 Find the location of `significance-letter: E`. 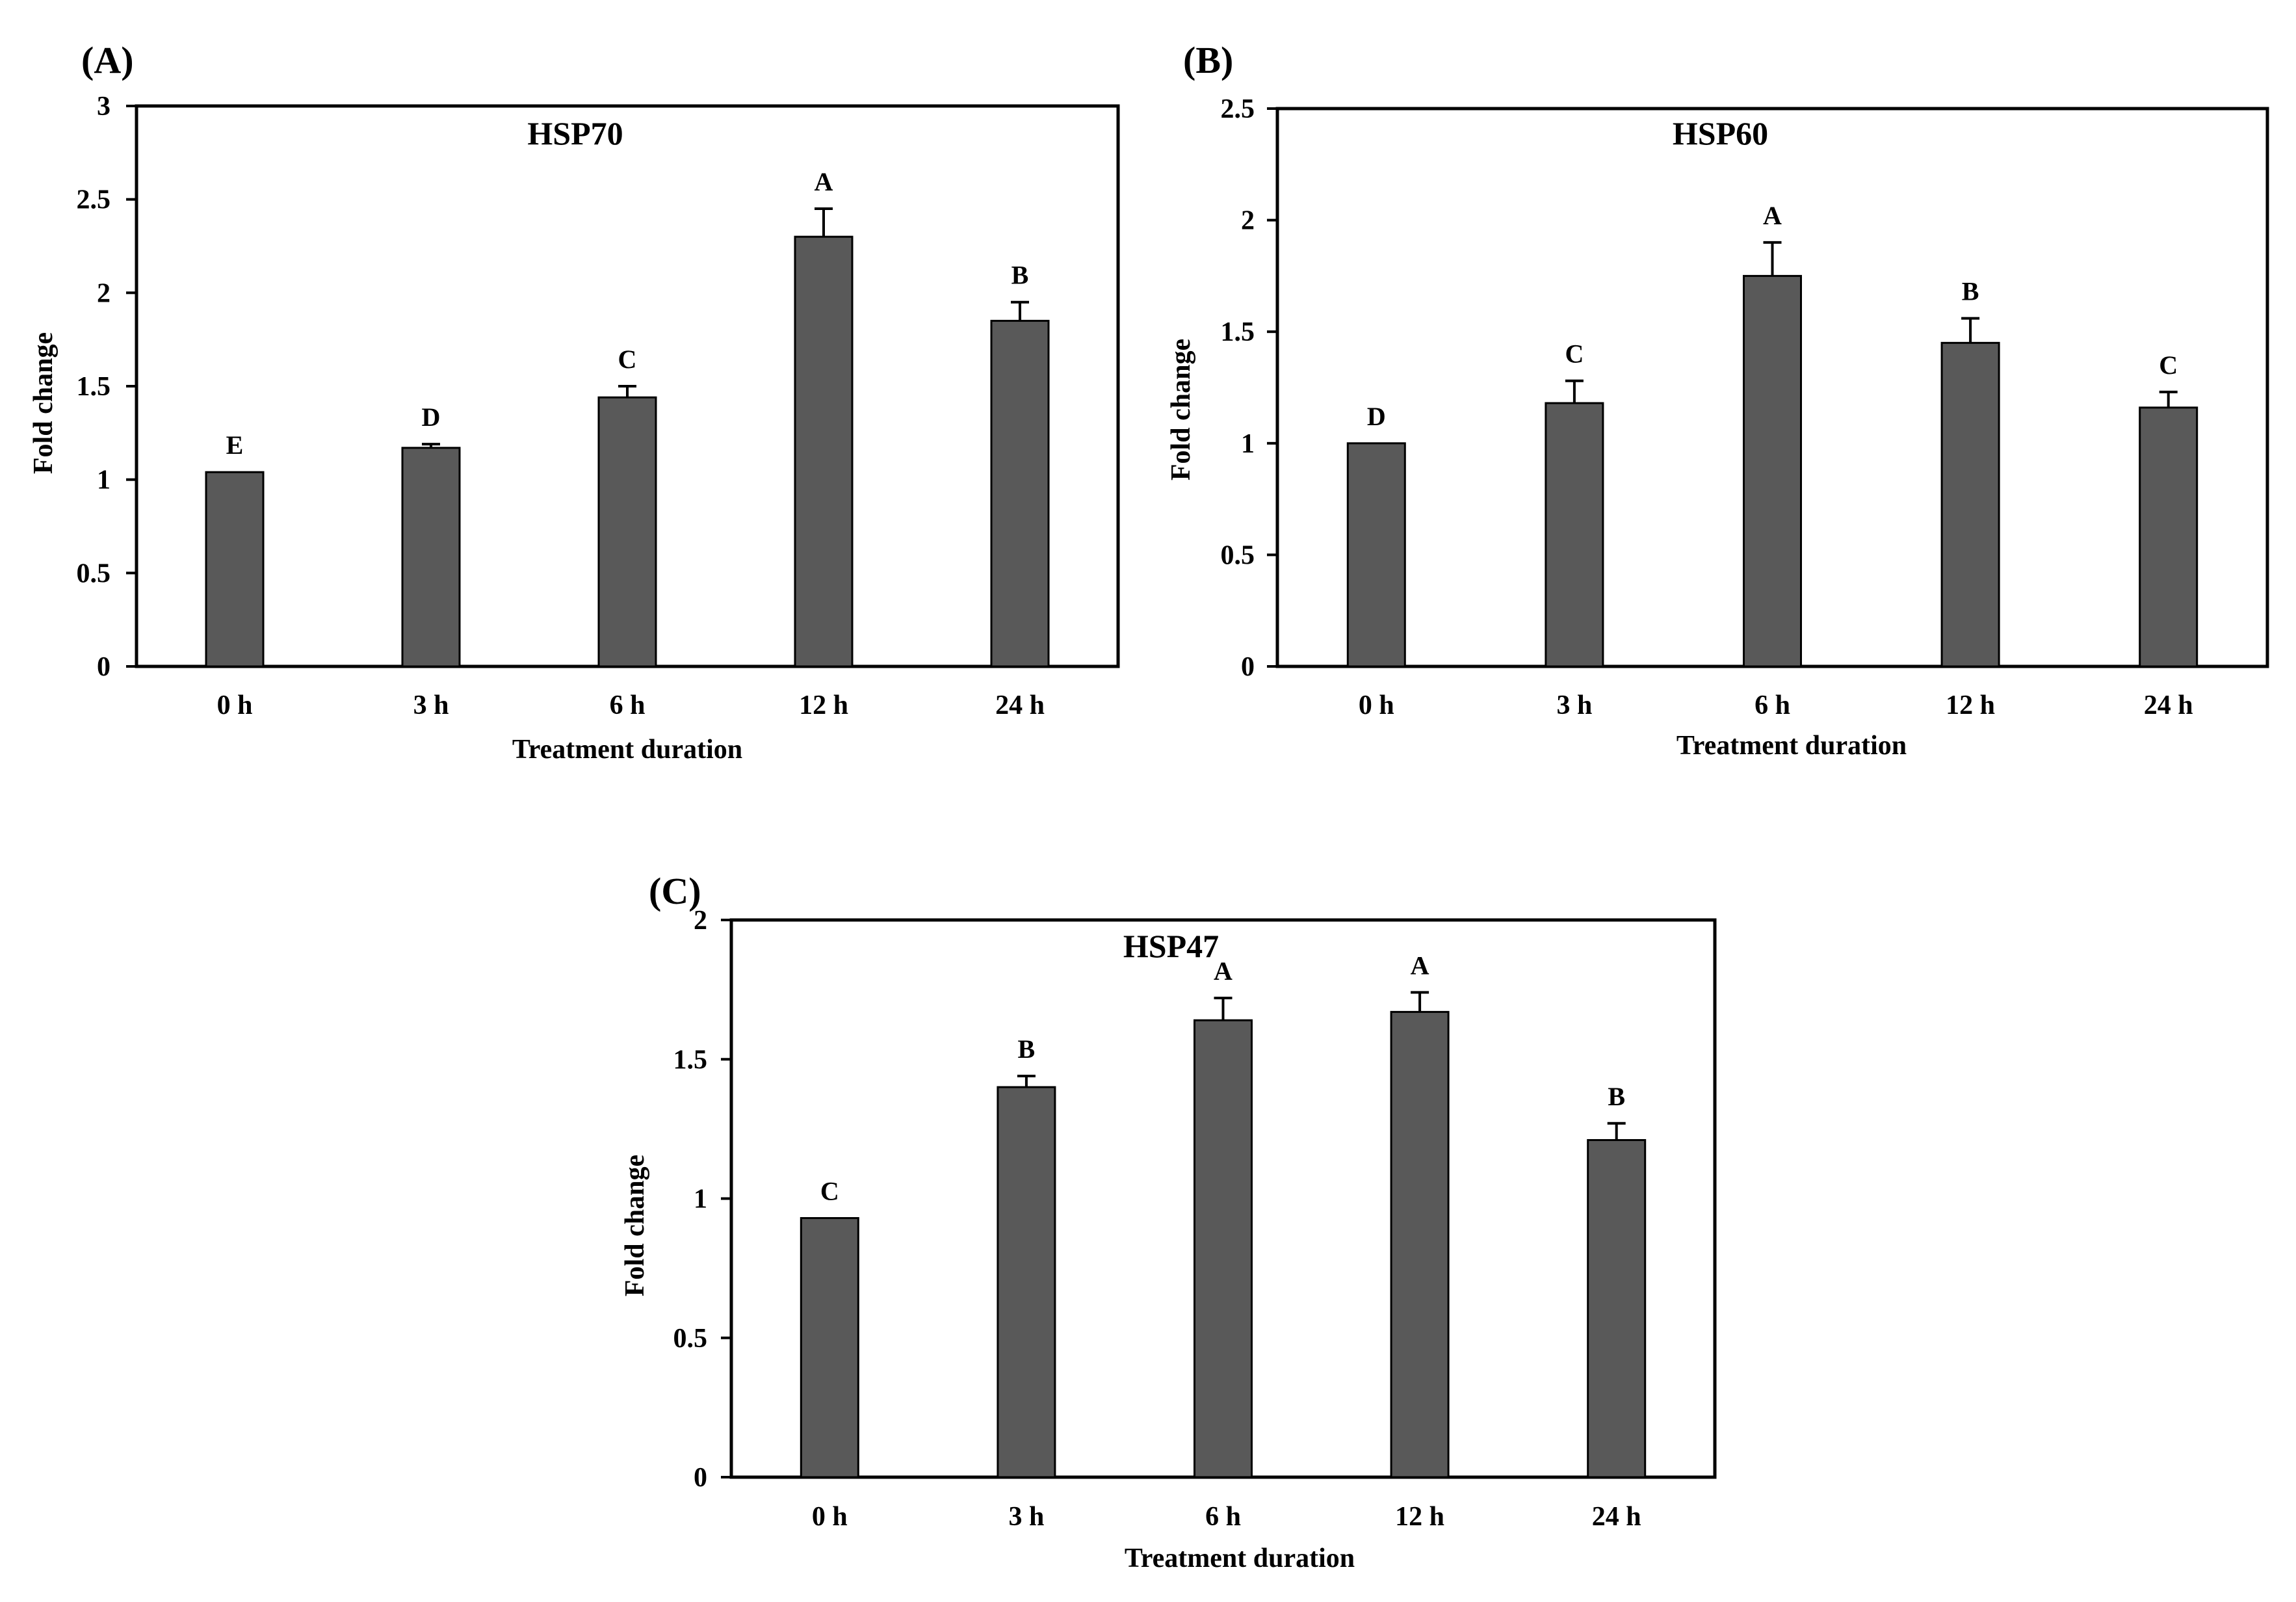

significance-letter: E is located at coordinates (235, 445).